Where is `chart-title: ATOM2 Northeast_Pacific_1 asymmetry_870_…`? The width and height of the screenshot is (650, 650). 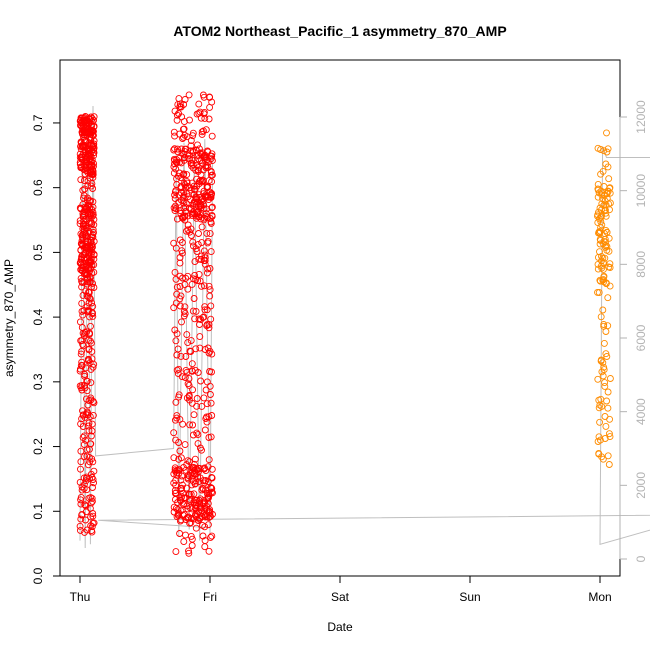
chart-title: ATOM2 Northeast_Pacific_1 asymmetry_870_… is located at coordinates (339, 31).